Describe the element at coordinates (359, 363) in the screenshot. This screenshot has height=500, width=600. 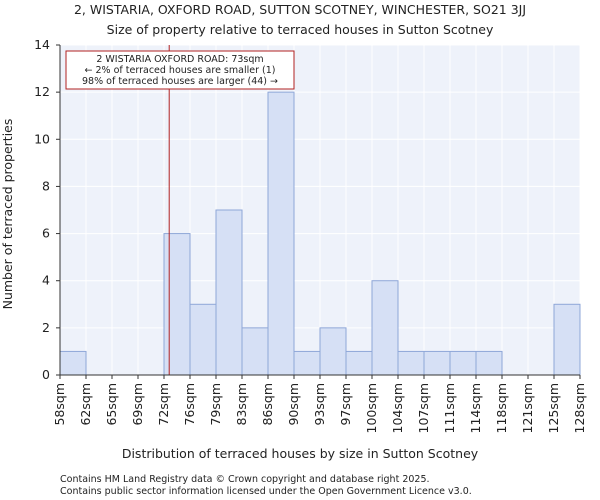
I see `bar-97sqm` at that location.